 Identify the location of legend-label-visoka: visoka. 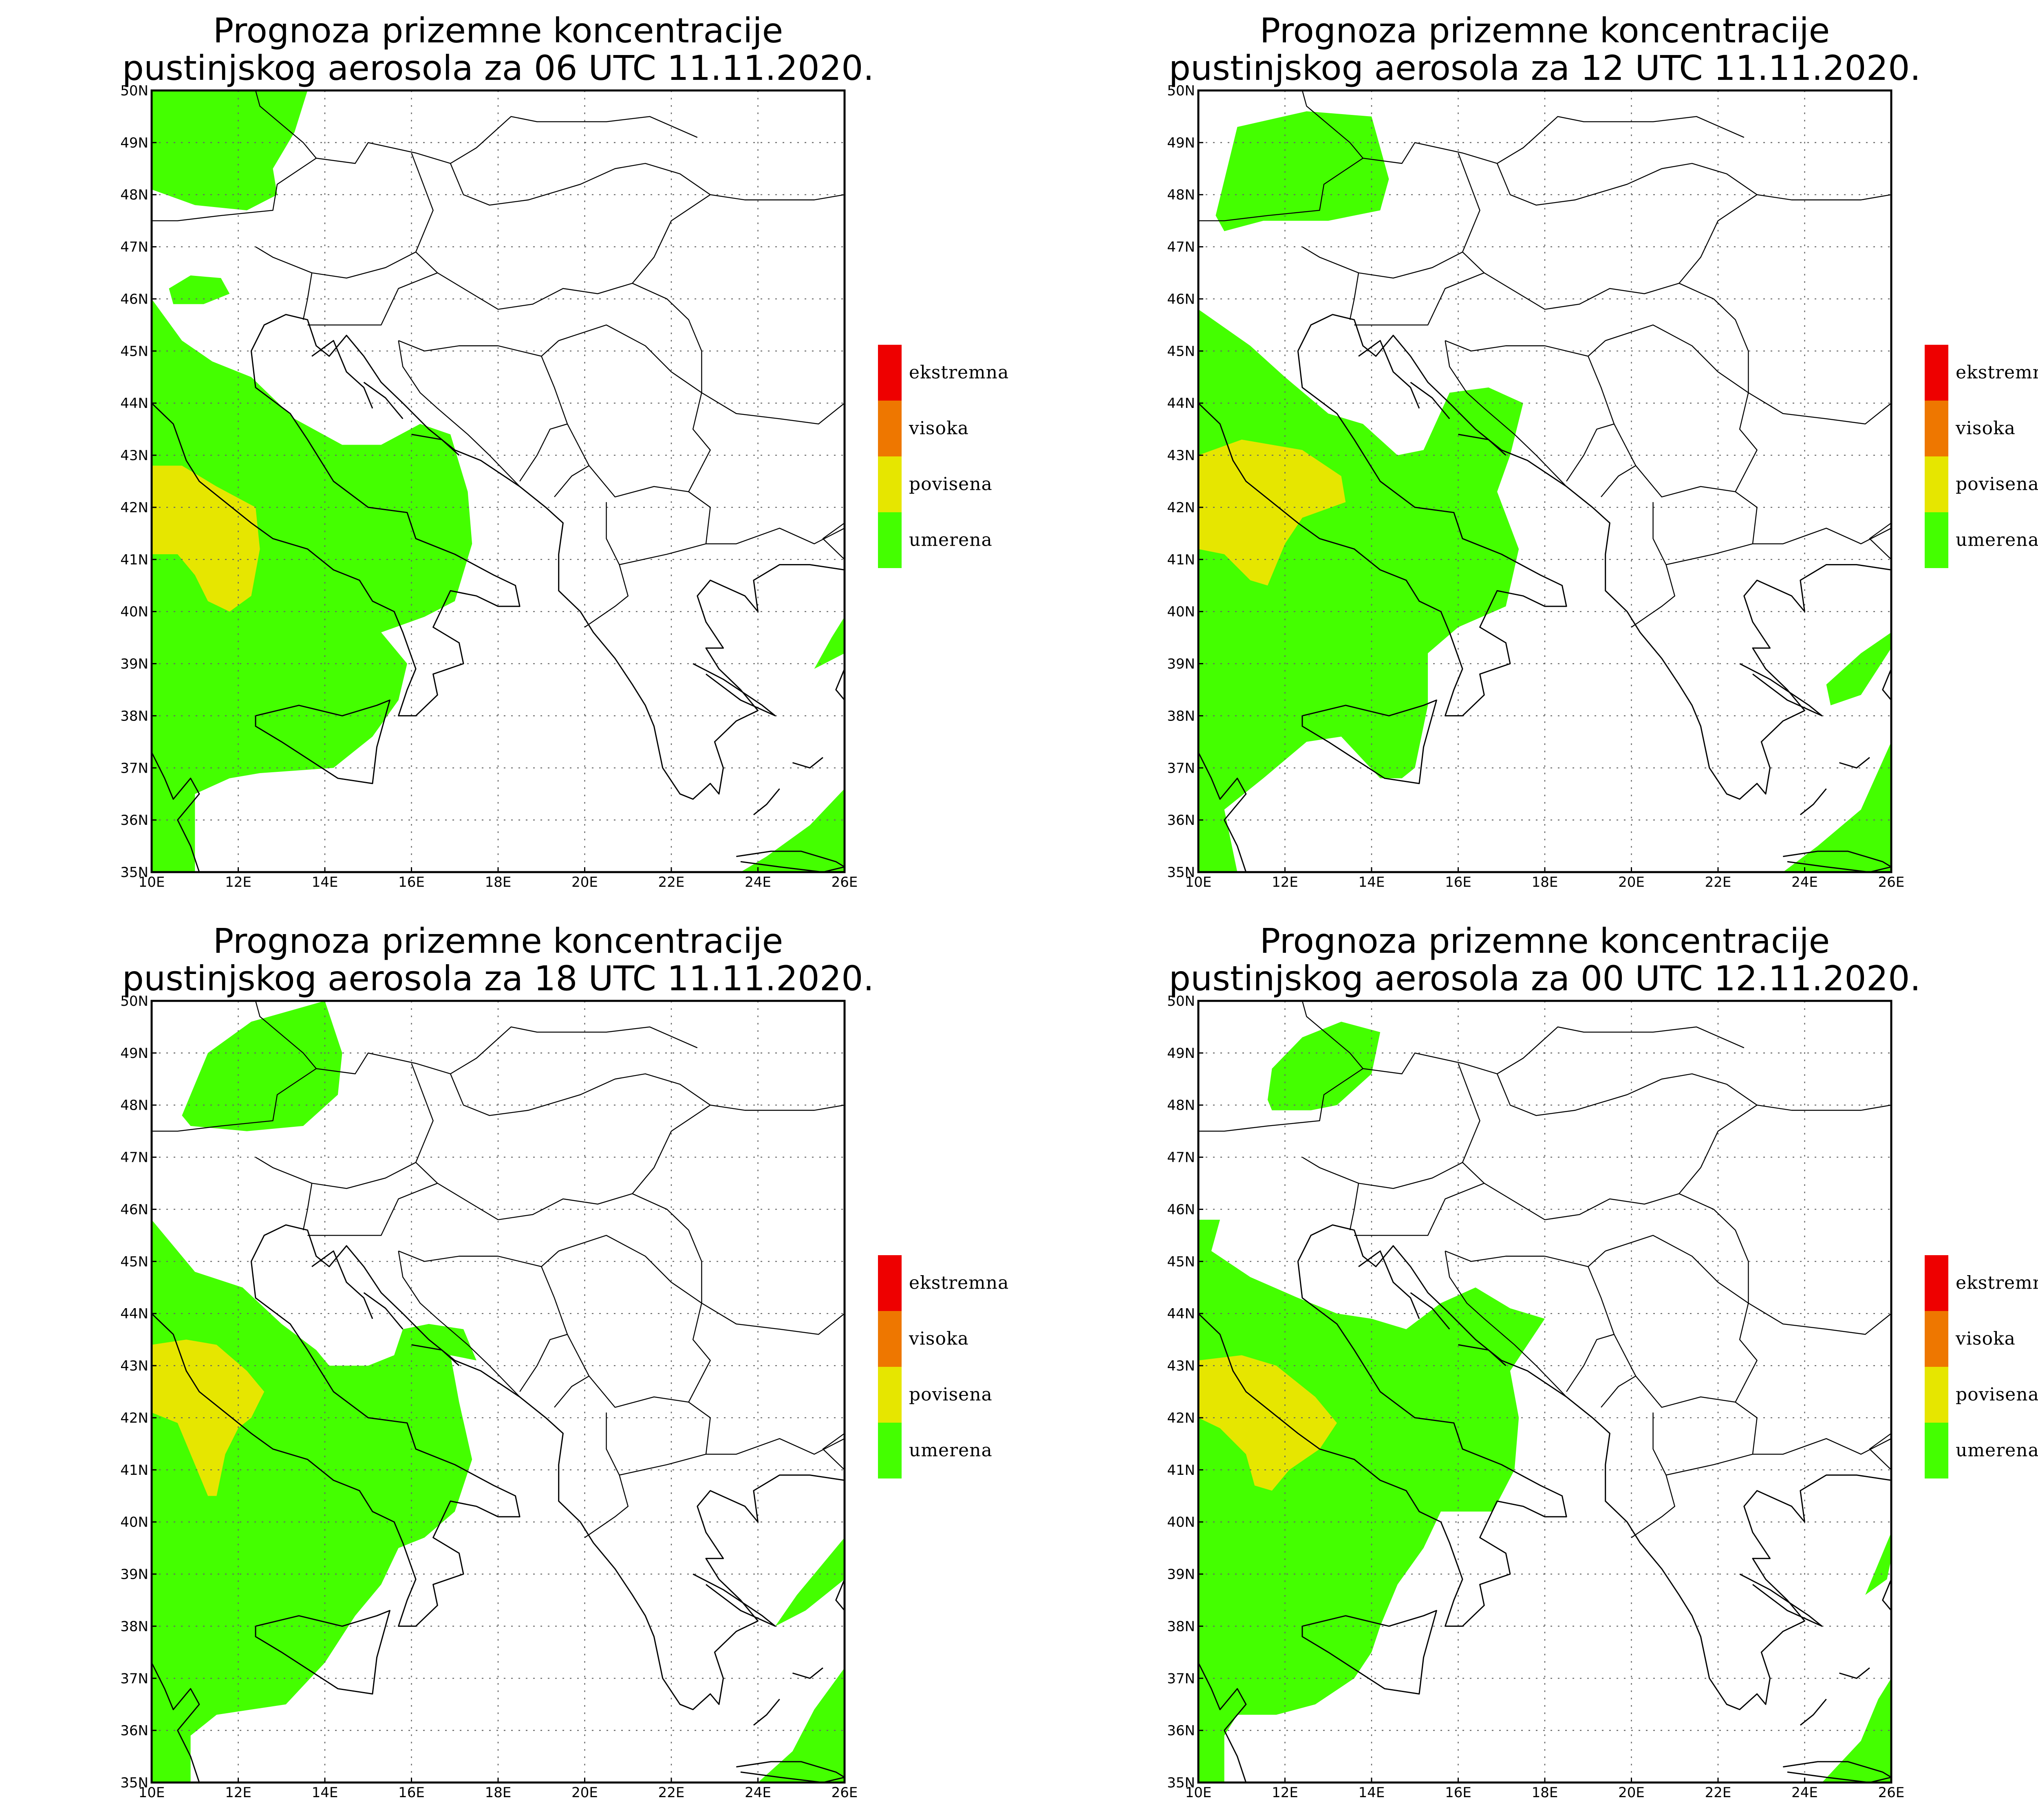
(1986, 1339).